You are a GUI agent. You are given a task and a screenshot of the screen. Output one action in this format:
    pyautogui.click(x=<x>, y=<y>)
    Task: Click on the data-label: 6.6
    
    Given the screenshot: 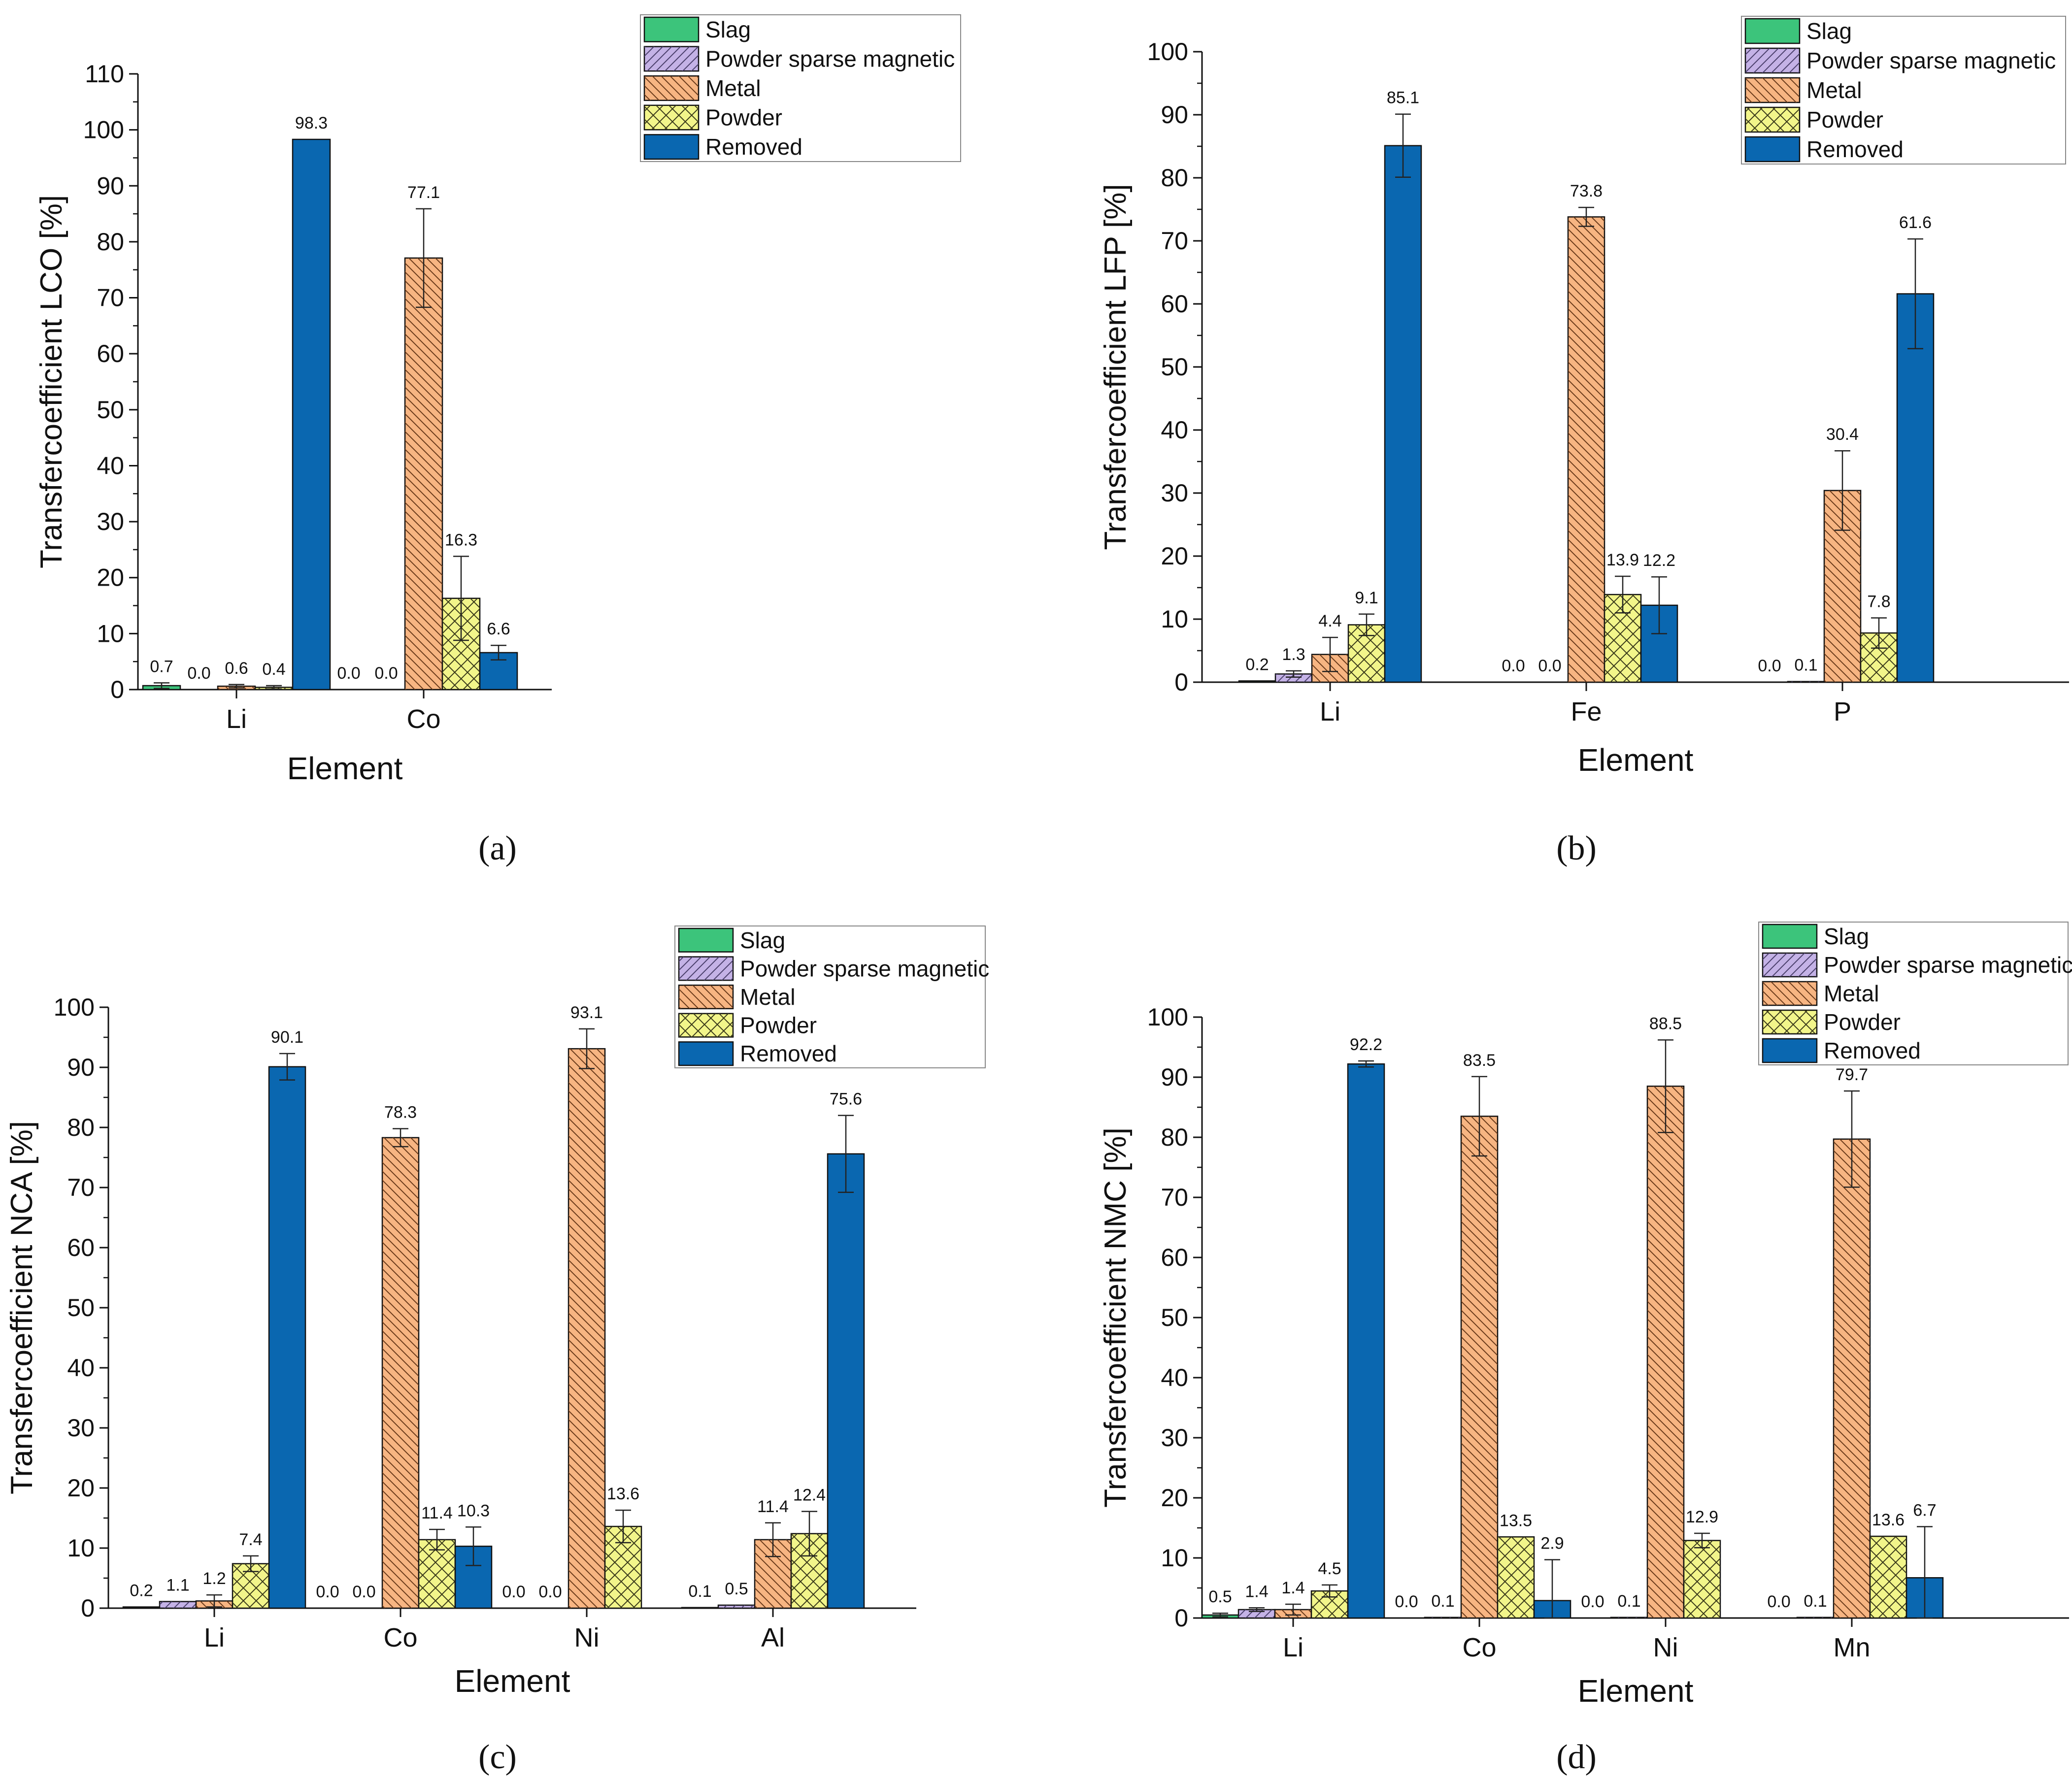 What is the action you would take?
    pyautogui.click(x=499, y=629)
    